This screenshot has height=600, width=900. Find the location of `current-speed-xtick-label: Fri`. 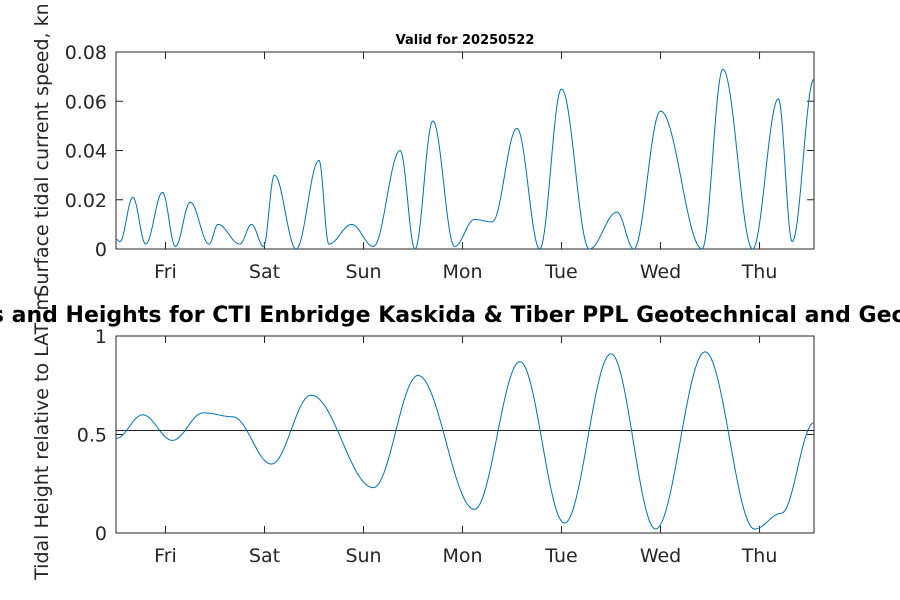

current-speed-xtick-label: Fri is located at coordinates (165, 272).